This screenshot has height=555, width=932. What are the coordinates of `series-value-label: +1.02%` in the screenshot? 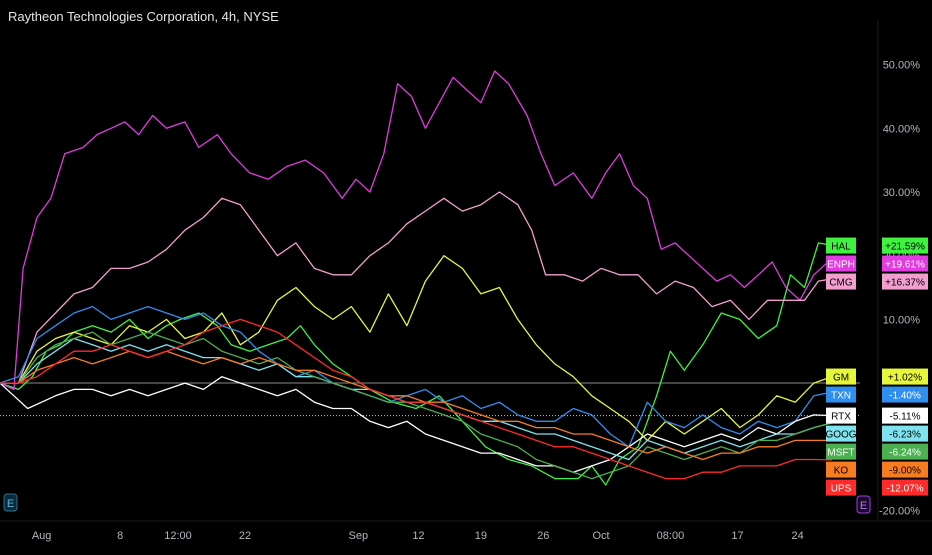 It's located at (905, 378).